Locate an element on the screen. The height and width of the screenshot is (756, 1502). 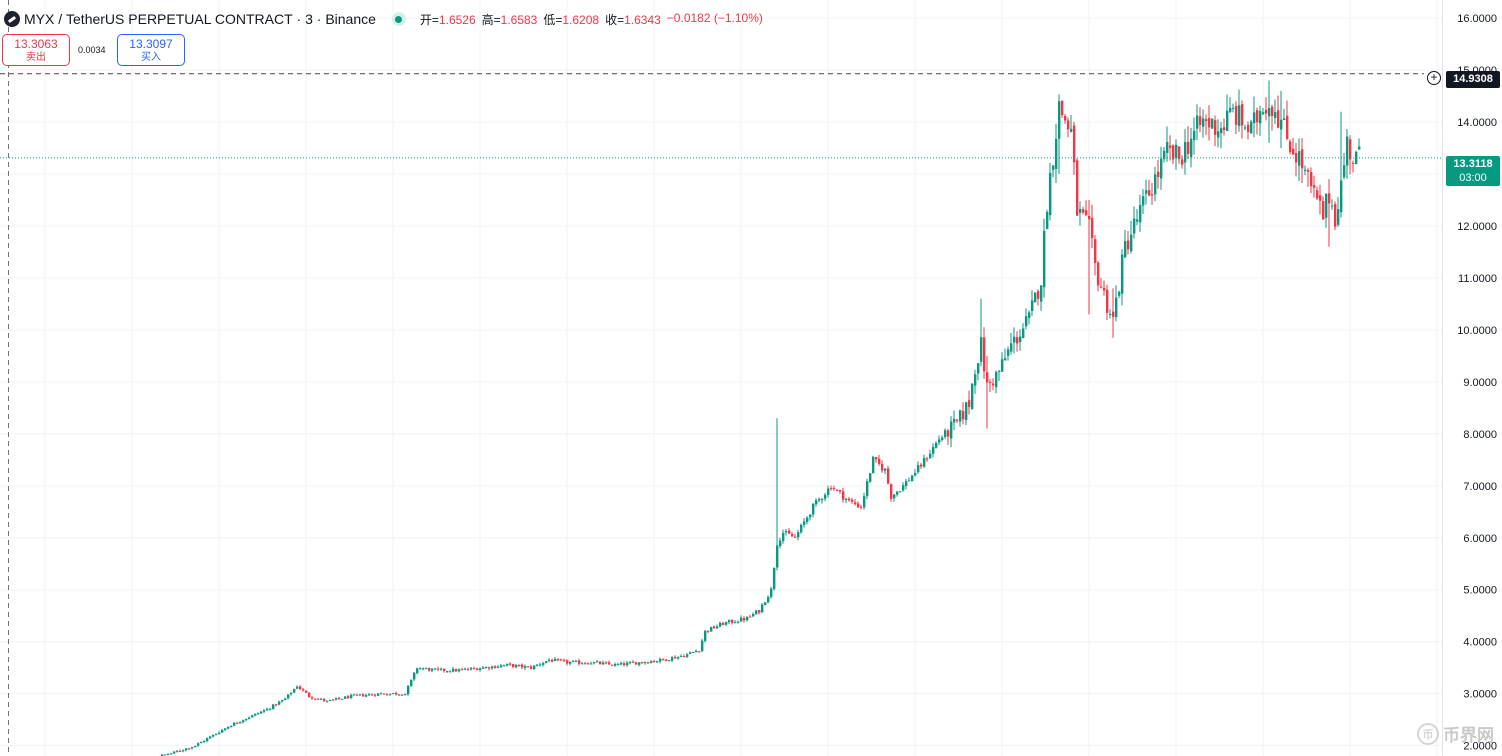
y-tick-label: 14.0000 is located at coordinates (1477, 123).